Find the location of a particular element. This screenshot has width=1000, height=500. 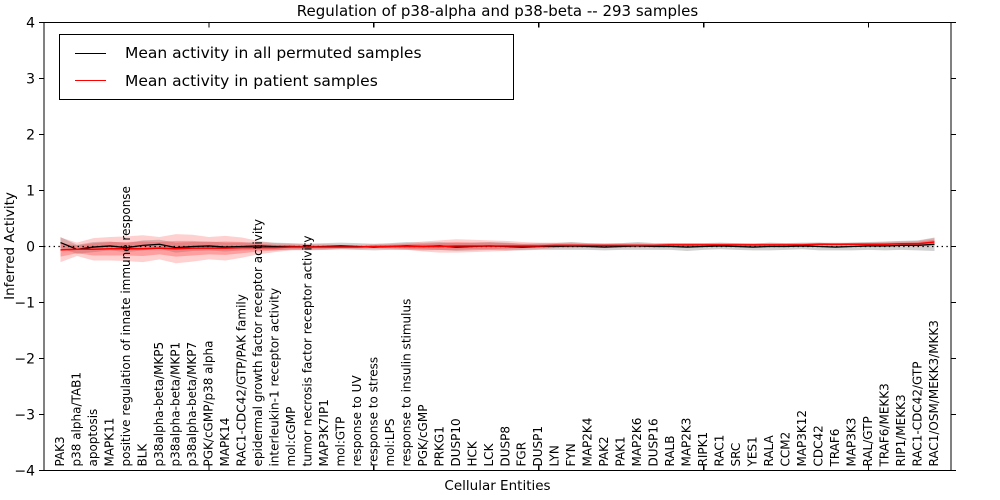

patient-range-band-outer is located at coordinates (497, 249).